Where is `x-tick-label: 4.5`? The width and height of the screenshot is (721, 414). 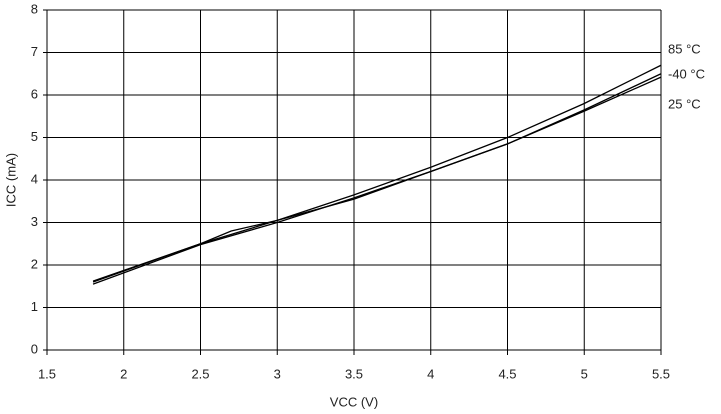 x-tick-label: 4.5 is located at coordinates (507, 373).